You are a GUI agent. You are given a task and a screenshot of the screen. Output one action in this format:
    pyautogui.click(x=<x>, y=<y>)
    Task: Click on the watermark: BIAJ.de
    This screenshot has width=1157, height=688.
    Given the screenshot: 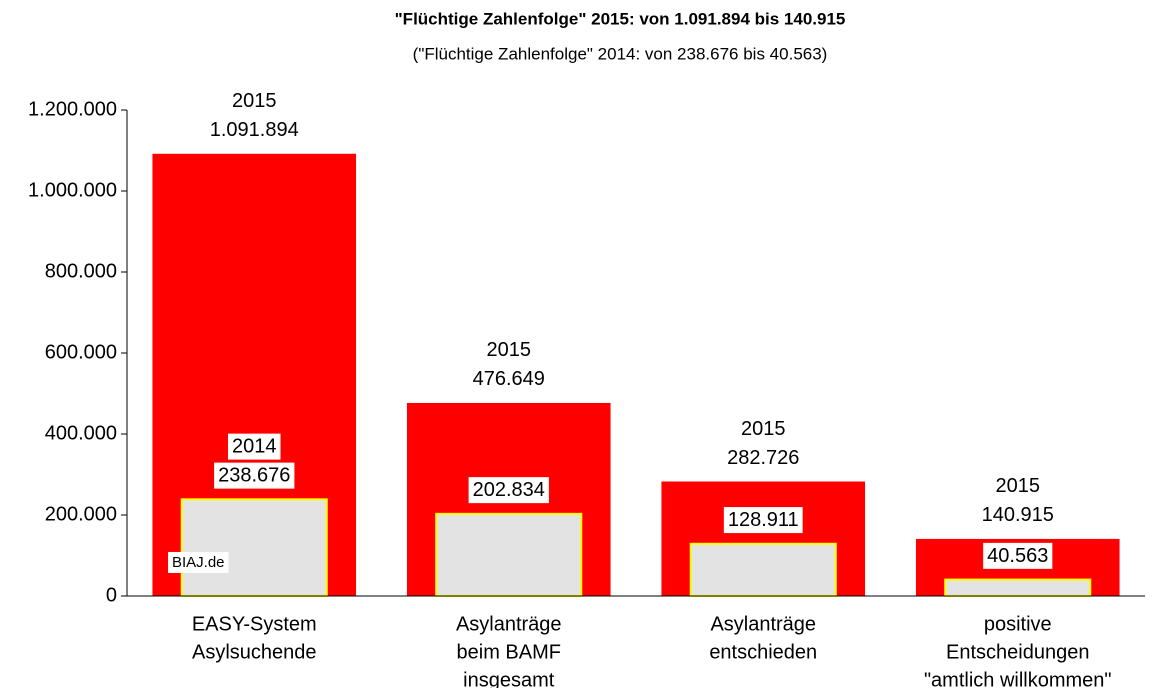 What is the action you would take?
    pyautogui.click(x=198, y=562)
    